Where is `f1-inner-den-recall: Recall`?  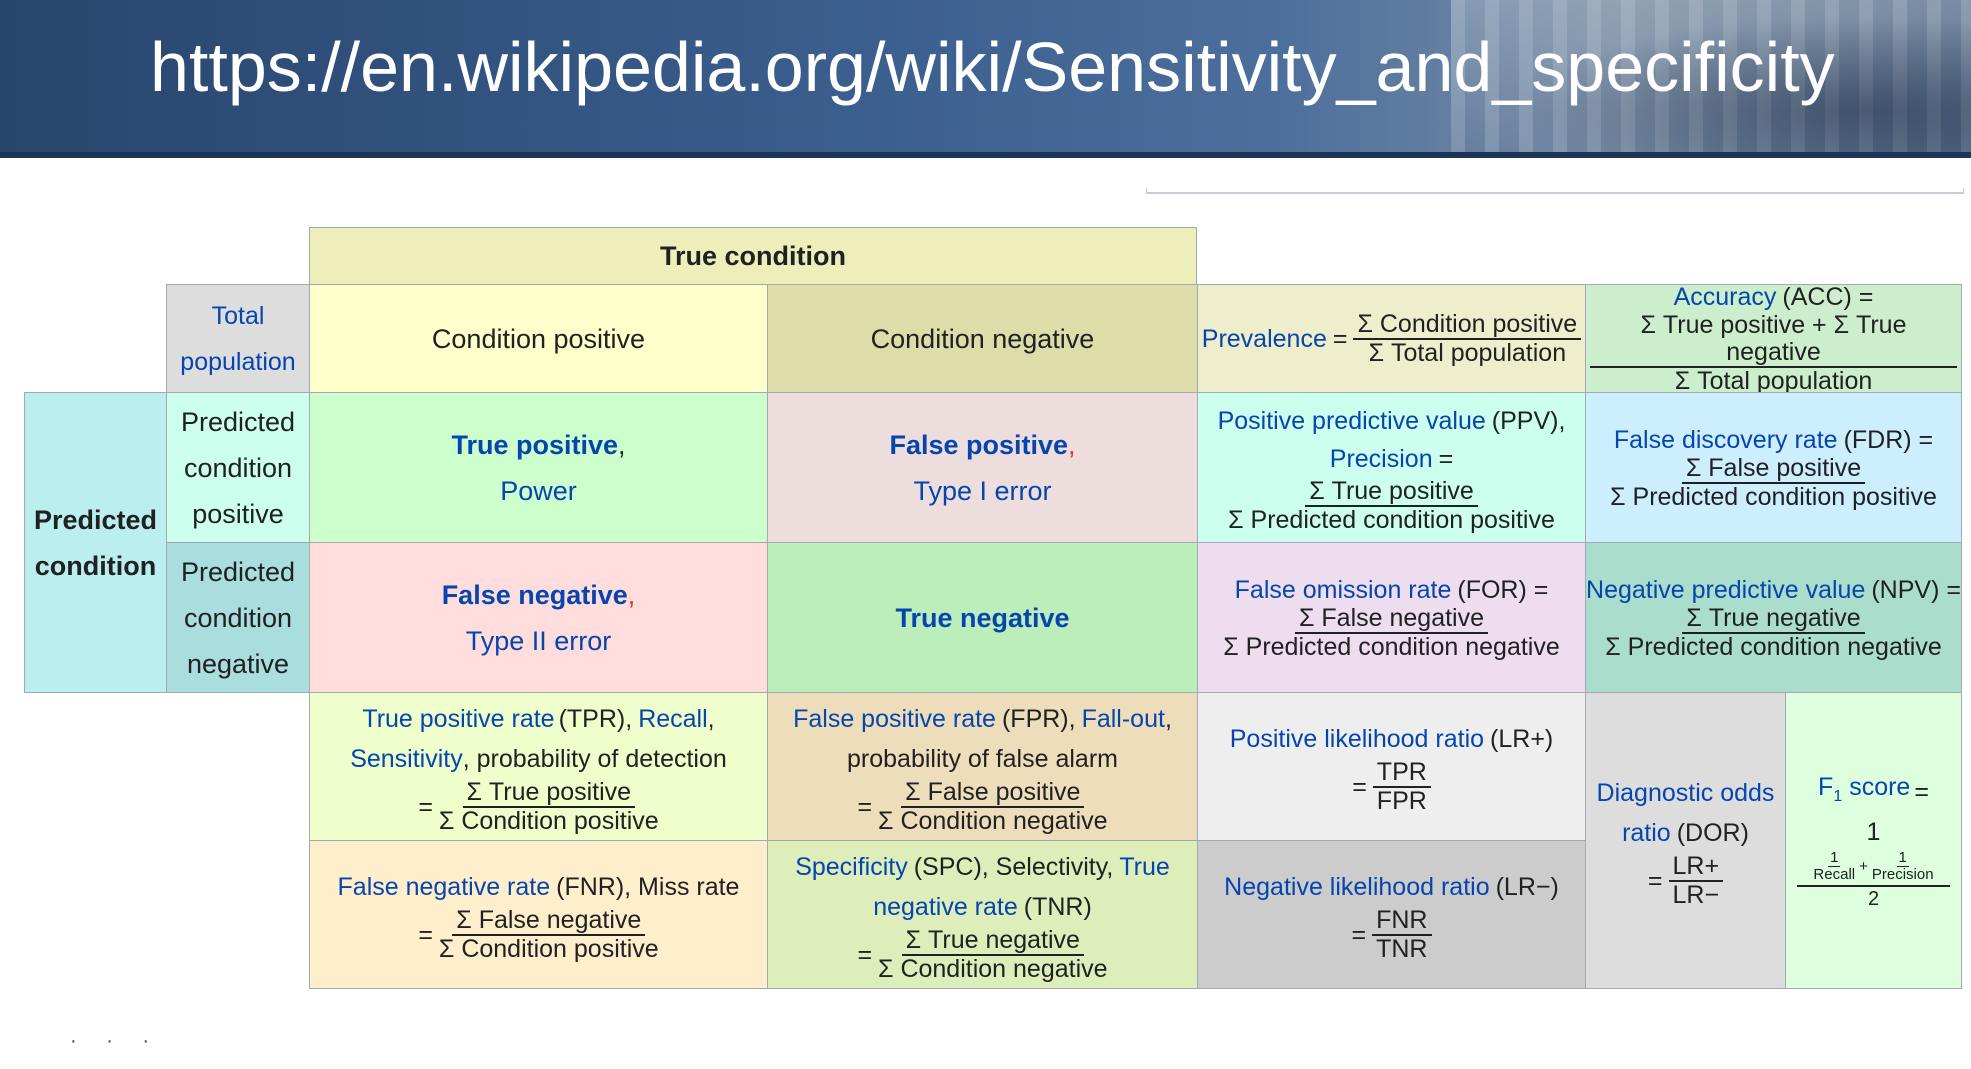
f1-inner-den-recall: Recall is located at coordinates (1834, 874).